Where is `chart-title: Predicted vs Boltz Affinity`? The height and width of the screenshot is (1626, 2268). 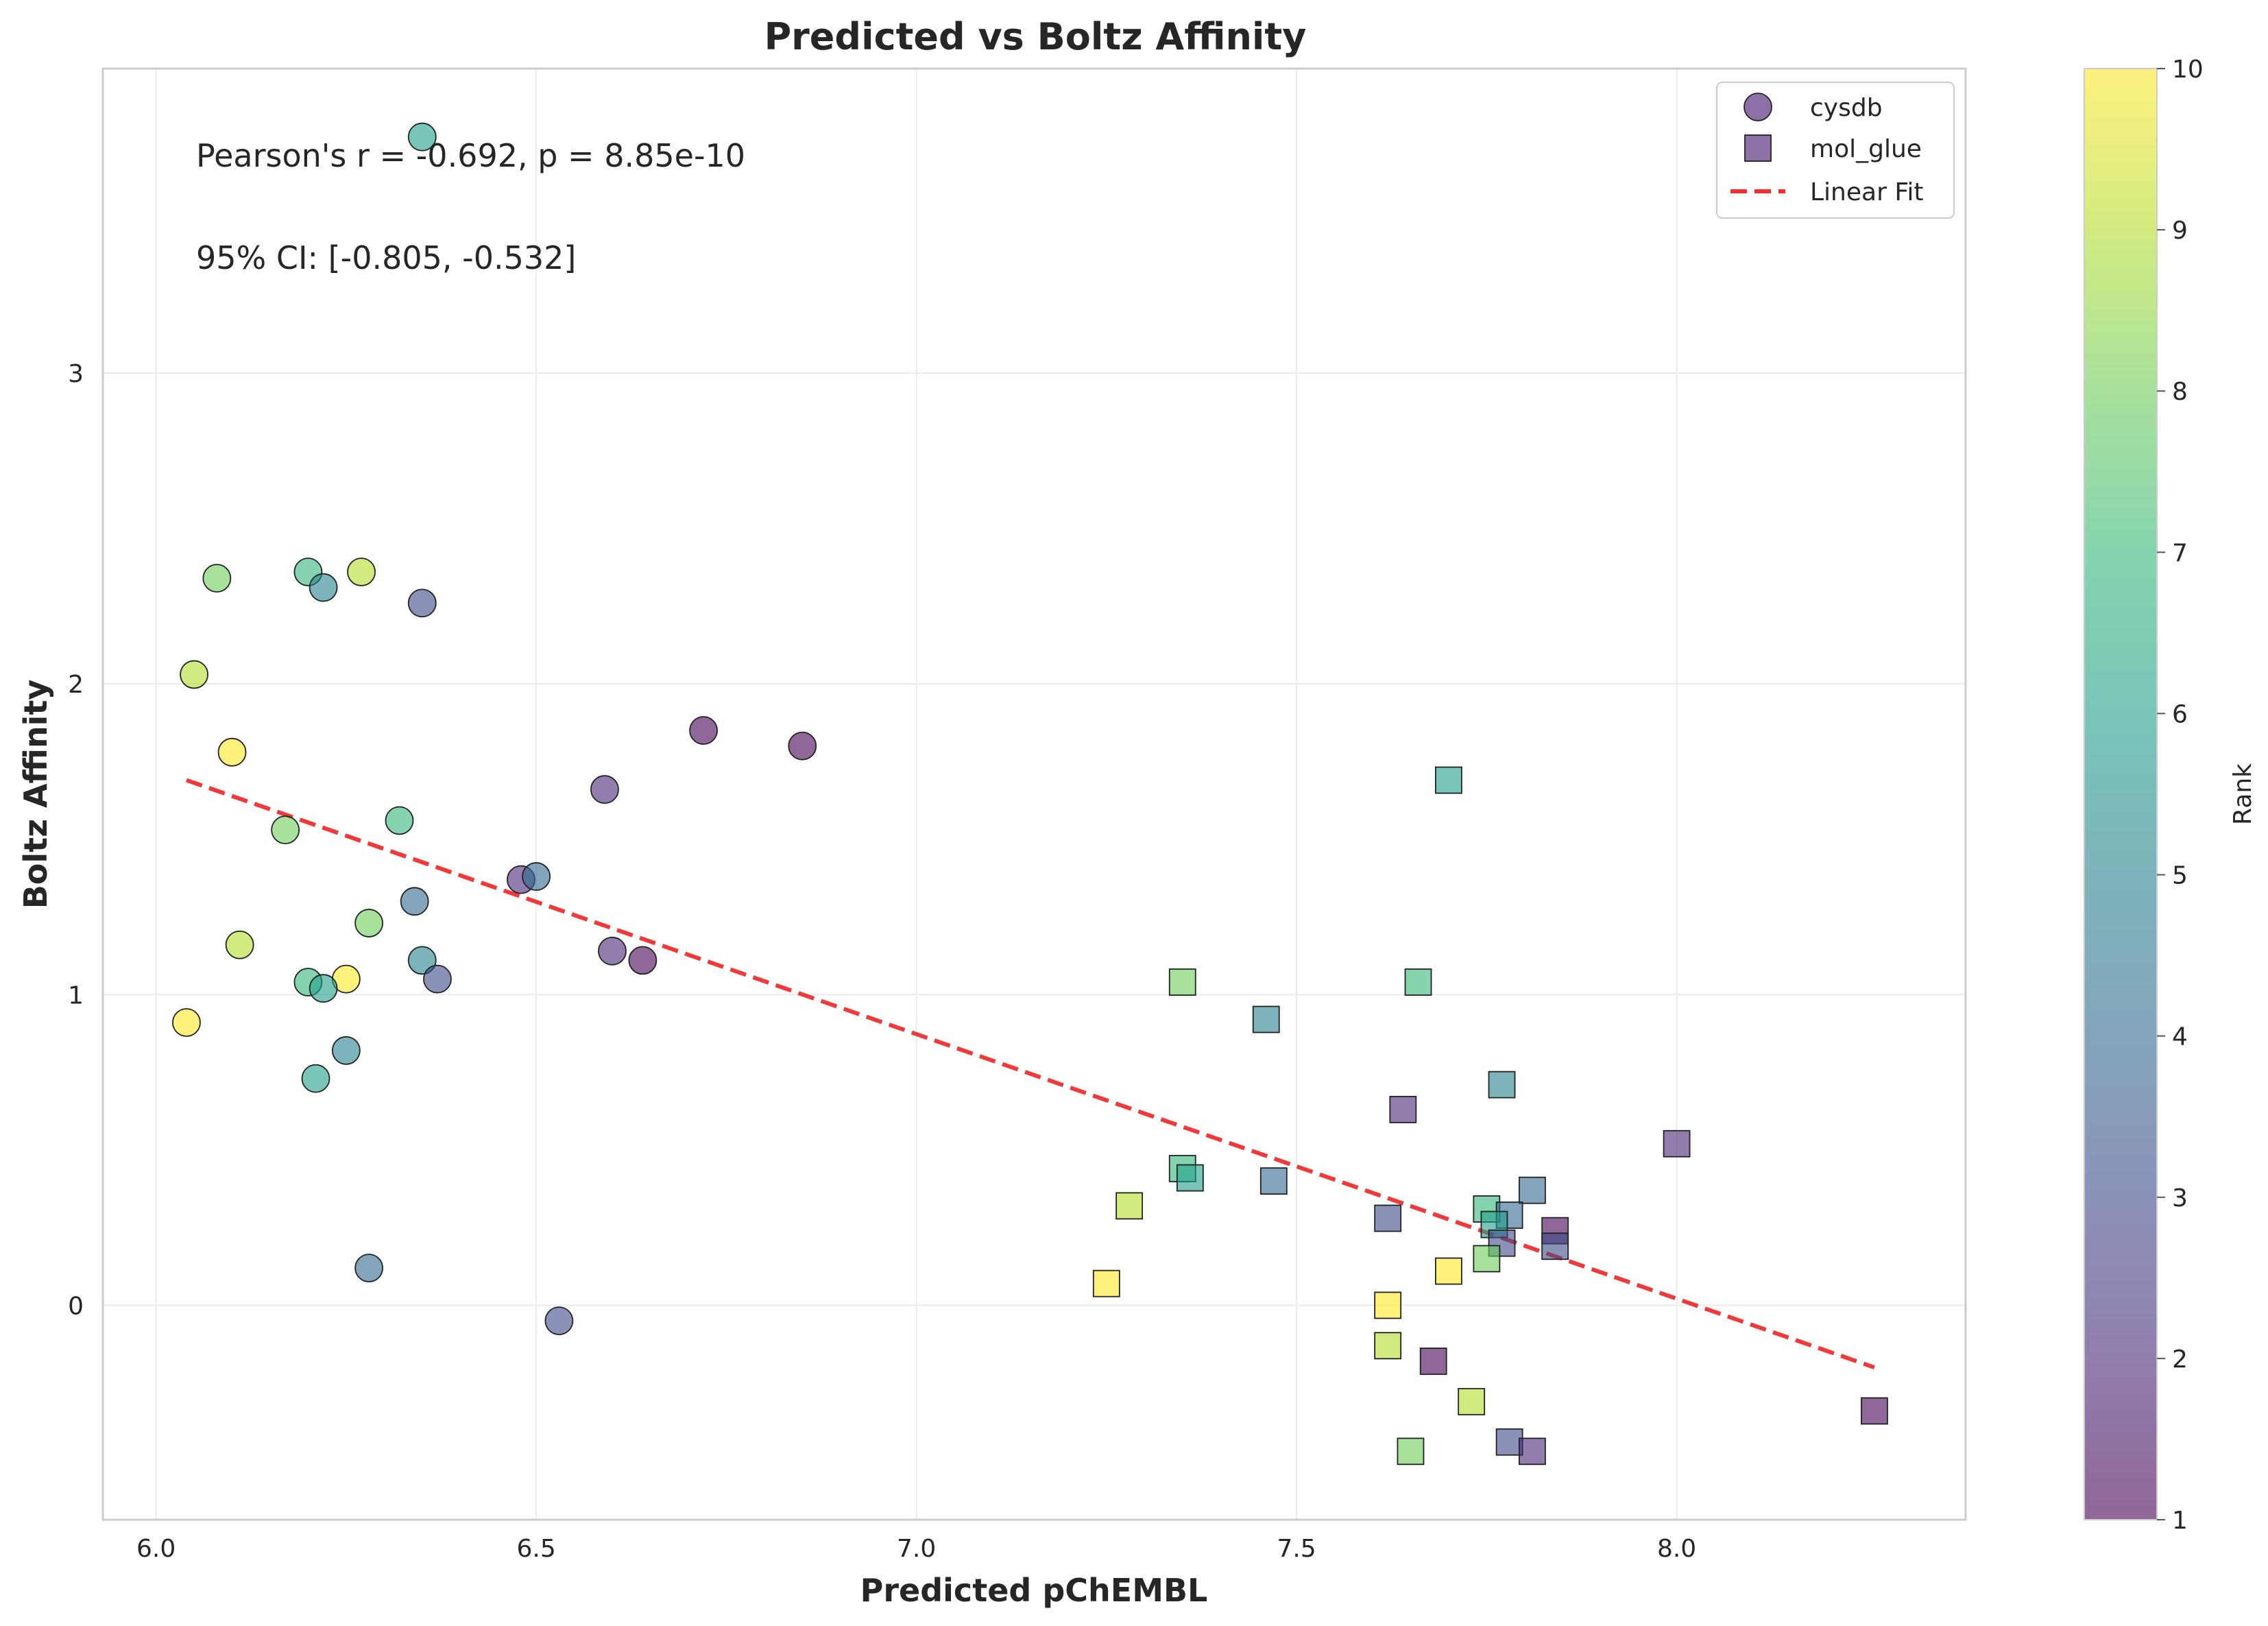 chart-title: Predicted vs Boltz Affinity is located at coordinates (1035, 36).